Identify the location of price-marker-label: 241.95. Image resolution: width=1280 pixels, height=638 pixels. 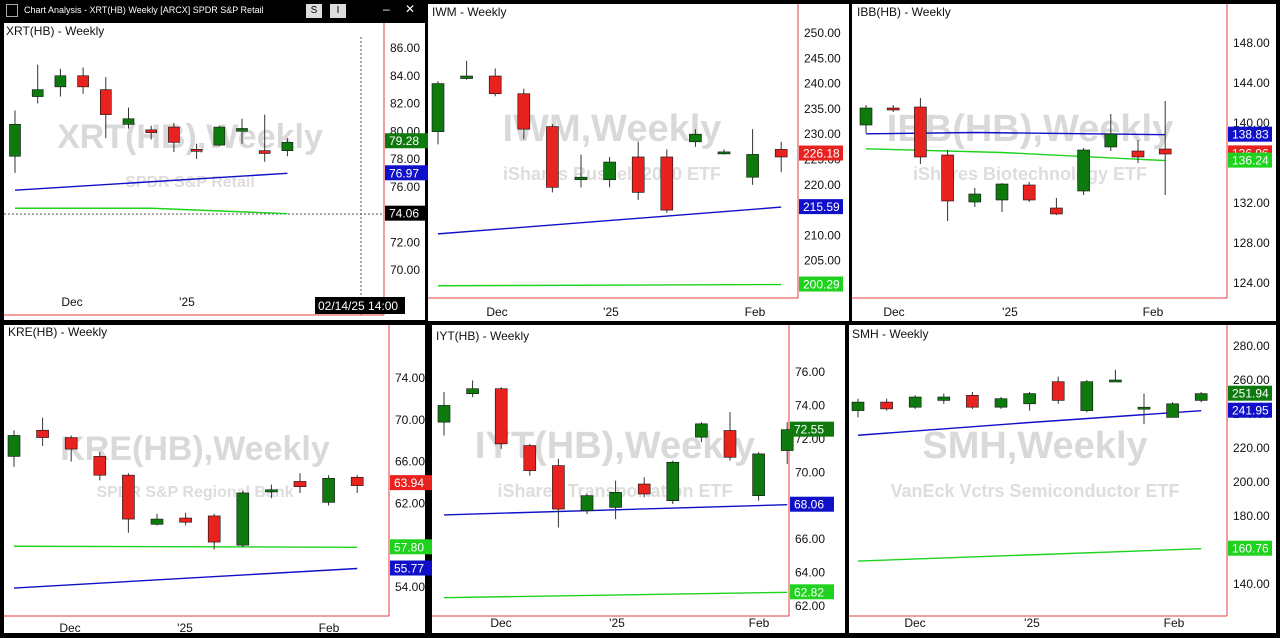
(1250, 411).